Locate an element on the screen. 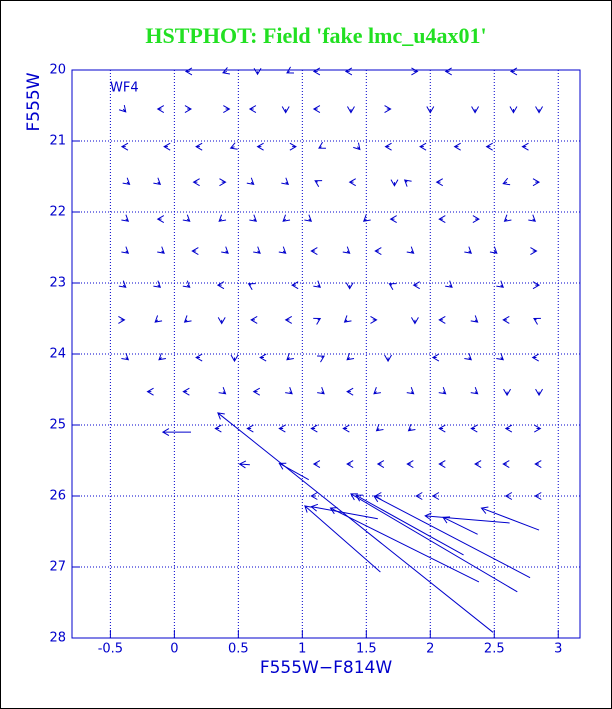 Image resolution: width=612 pixels, height=709 pixels. y-tick-label: 28 is located at coordinates (57, 638).